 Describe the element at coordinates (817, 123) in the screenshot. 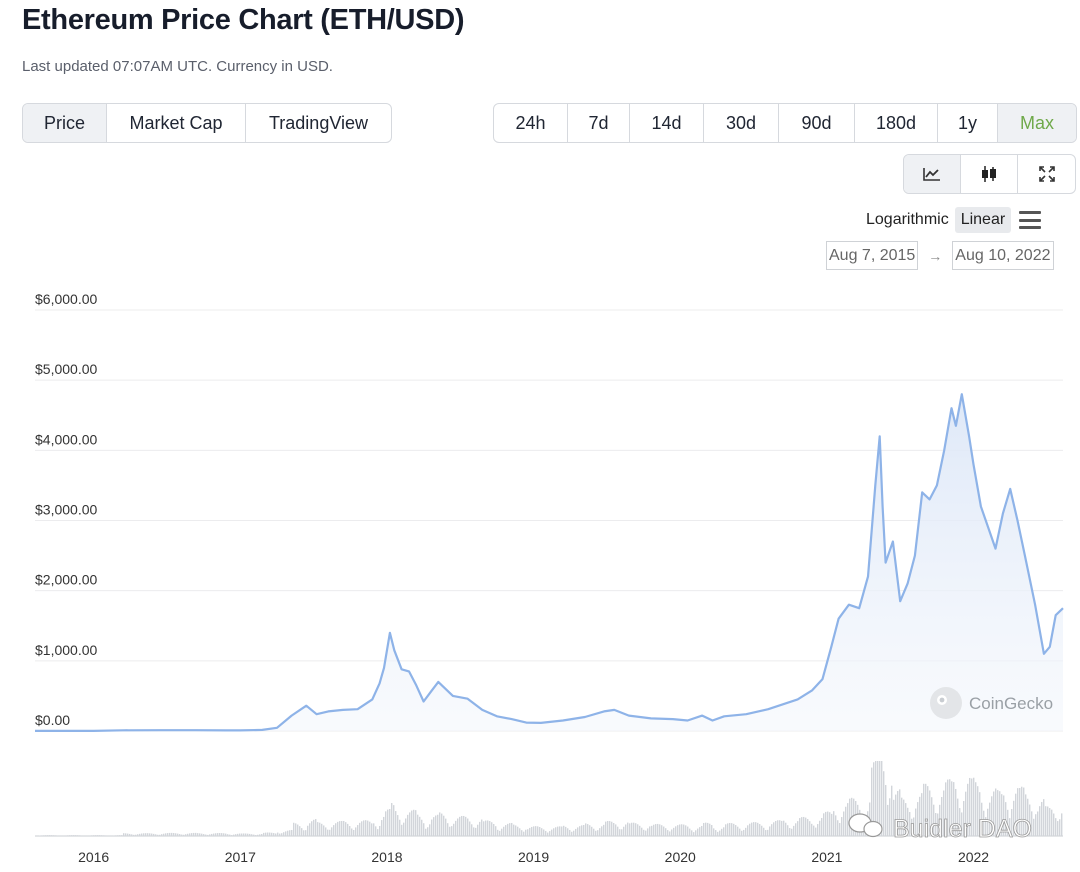

I see `range-90d: 90d` at that location.